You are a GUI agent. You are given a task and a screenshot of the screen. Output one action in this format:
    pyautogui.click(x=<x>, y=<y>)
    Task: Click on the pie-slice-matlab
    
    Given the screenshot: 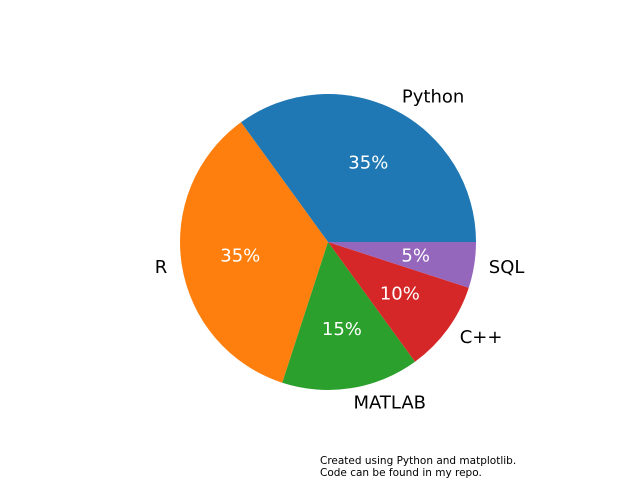 What is the action you would take?
    pyautogui.click(x=348, y=316)
    